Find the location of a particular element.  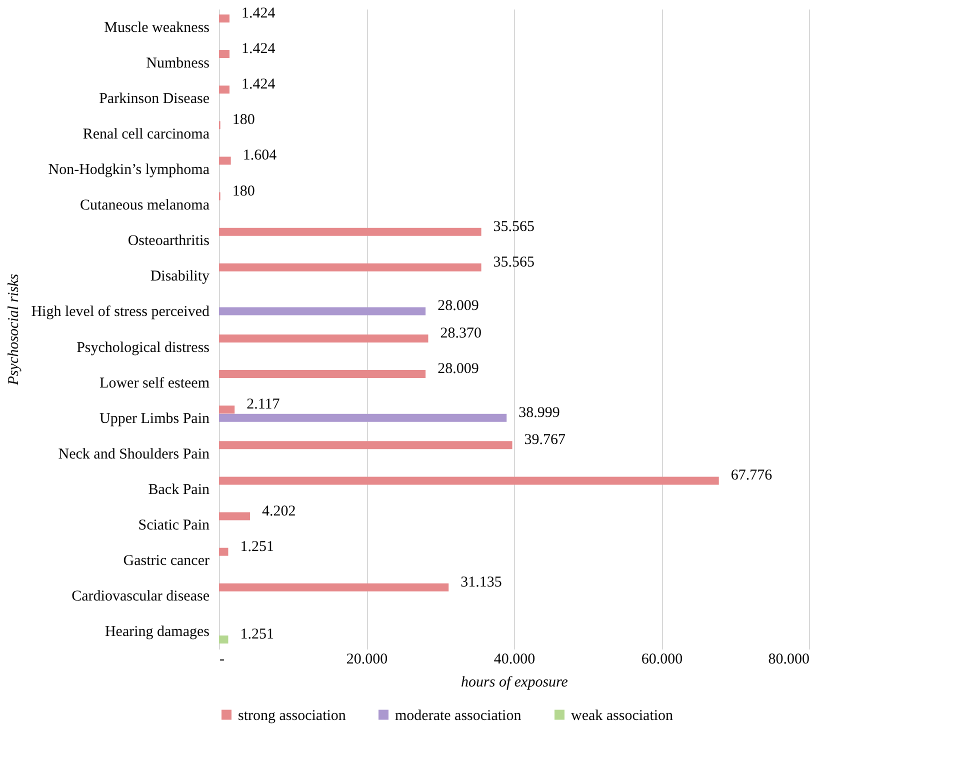

x-tick-label: 20.000 is located at coordinates (367, 660).